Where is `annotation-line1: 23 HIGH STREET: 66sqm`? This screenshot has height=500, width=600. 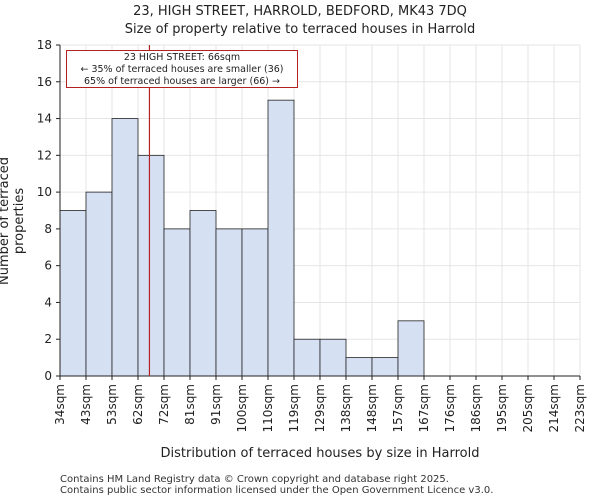
annotation-line1: 23 HIGH STREET: 66sqm is located at coordinates (182, 57).